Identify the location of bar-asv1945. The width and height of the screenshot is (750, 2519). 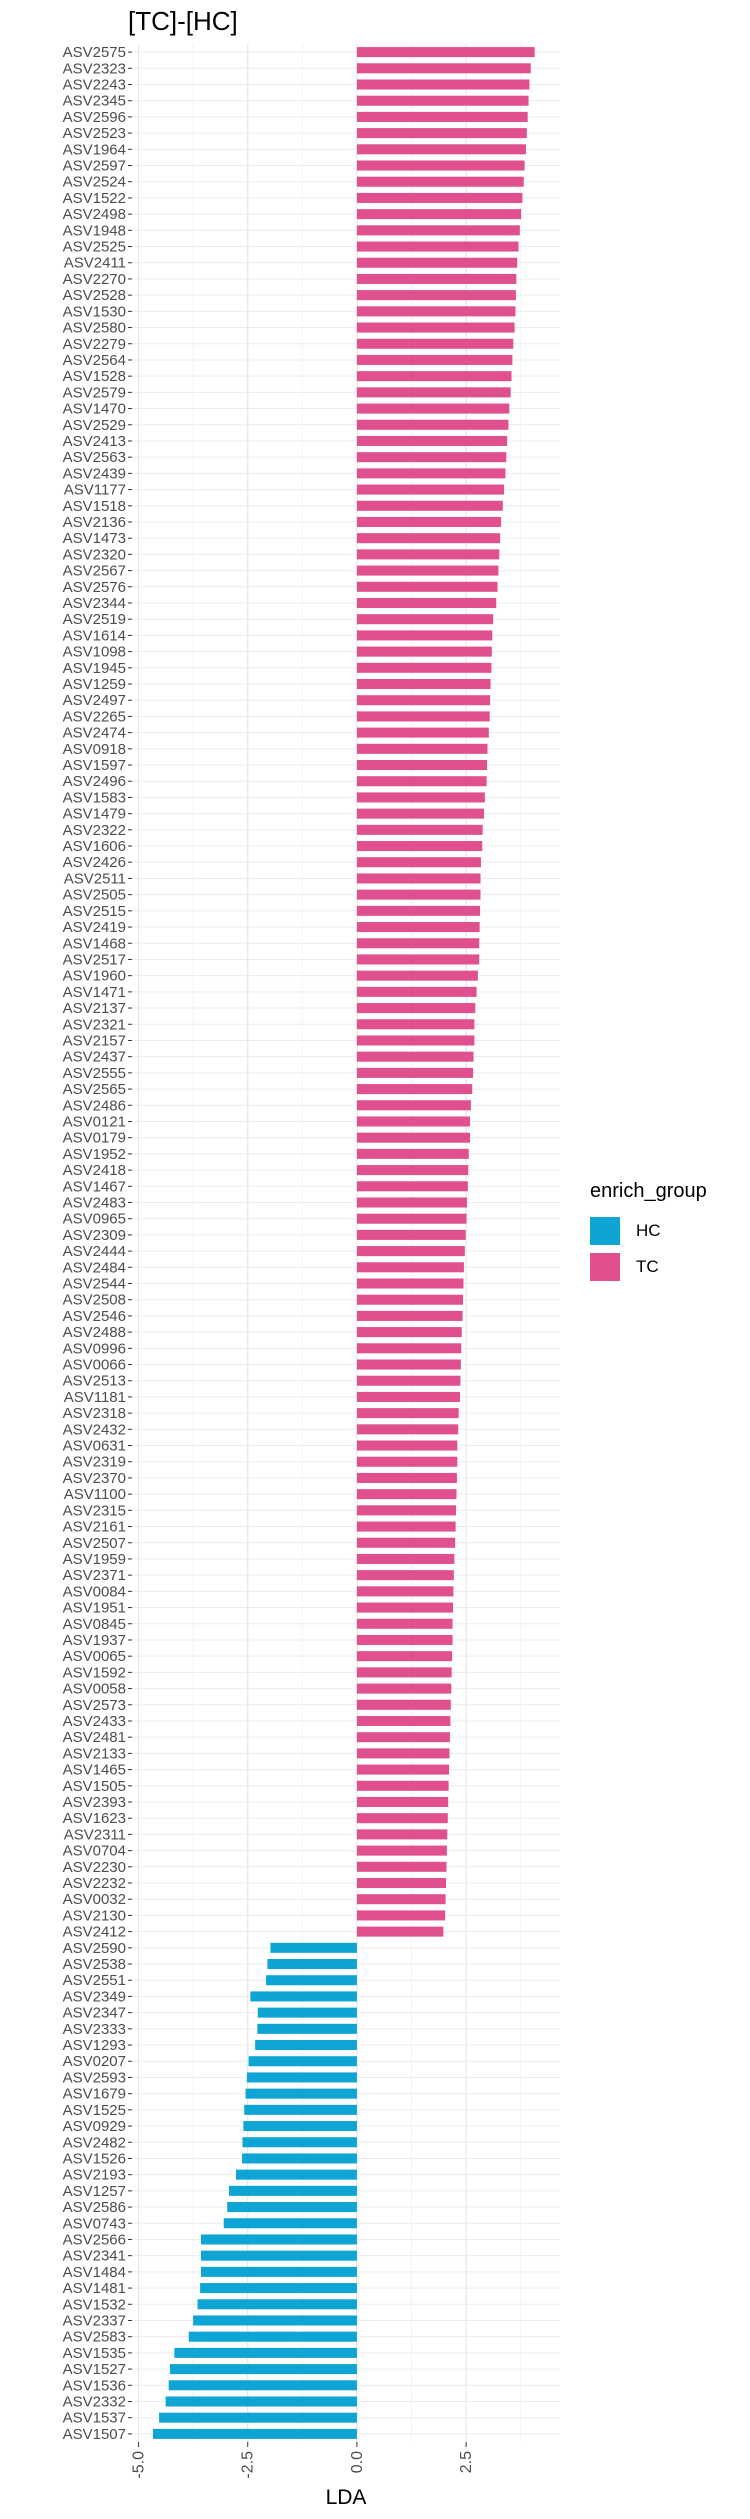
(424, 667).